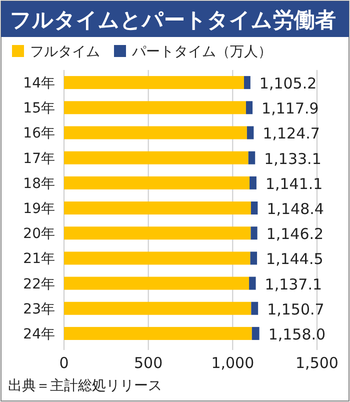  What do you see at coordinates (85, 386) in the screenshot?
I see `source-note: 出典＝主計総処リリース` at bounding box center [85, 386].